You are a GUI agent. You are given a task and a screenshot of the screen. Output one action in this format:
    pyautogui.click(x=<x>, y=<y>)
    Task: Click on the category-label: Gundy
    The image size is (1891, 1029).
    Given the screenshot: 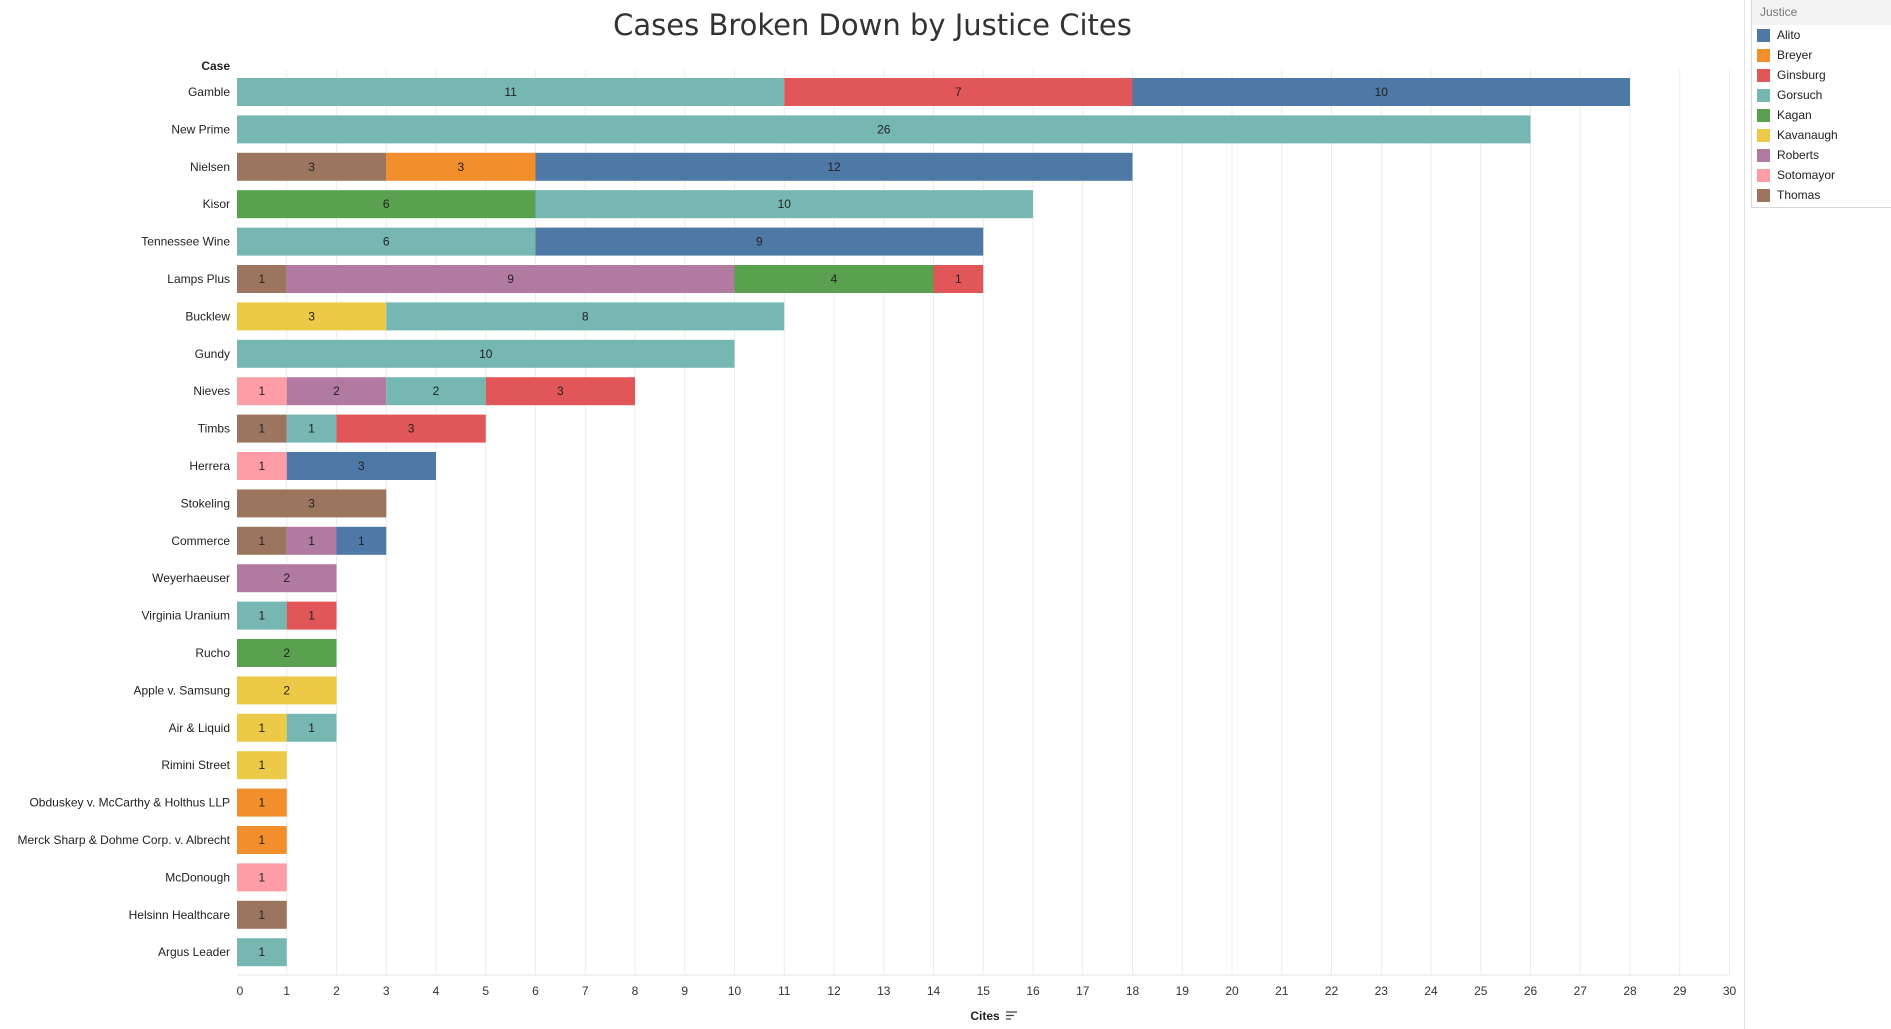 What is the action you would take?
    pyautogui.click(x=212, y=354)
    